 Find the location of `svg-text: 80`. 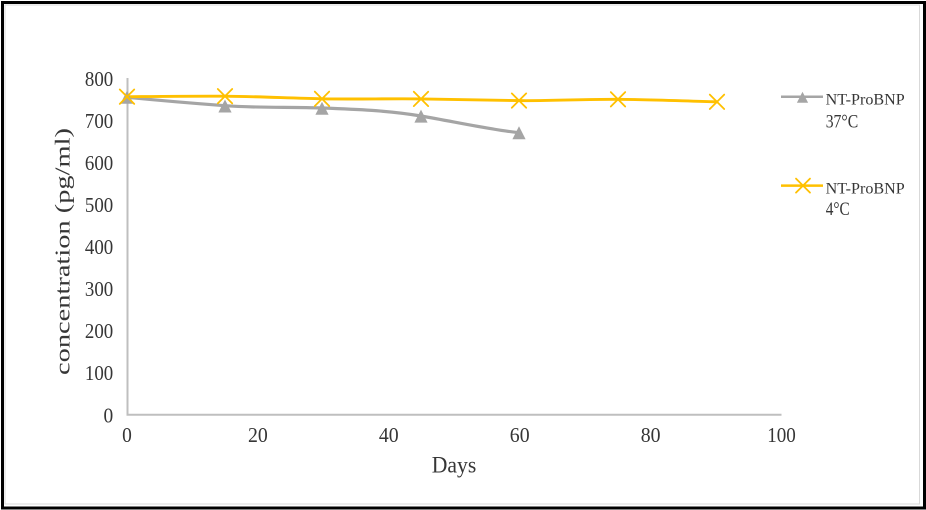

svg-text: 80 is located at coordinates (651, 435).